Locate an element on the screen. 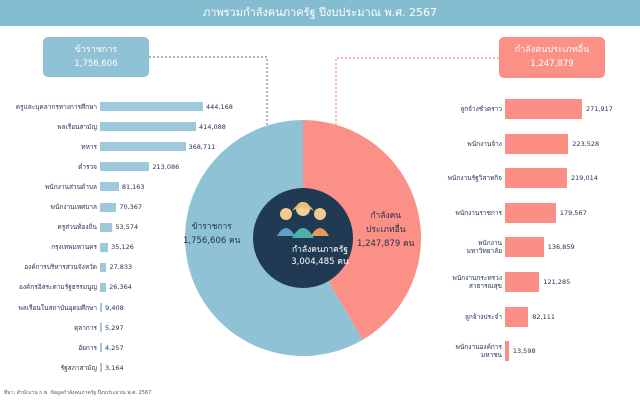 This screenshot has height=403, width=640. other-bar-label: ลูกจ้างชั่วคราว is located at coordinates (481, 109).